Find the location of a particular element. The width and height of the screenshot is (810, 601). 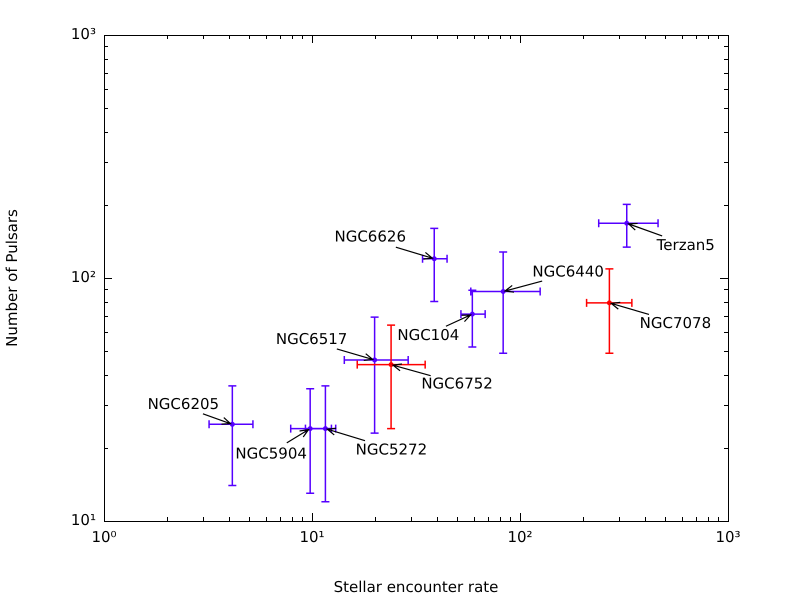

x-axis-title: Stellar encounter rate is located at coordinates (416, 587).